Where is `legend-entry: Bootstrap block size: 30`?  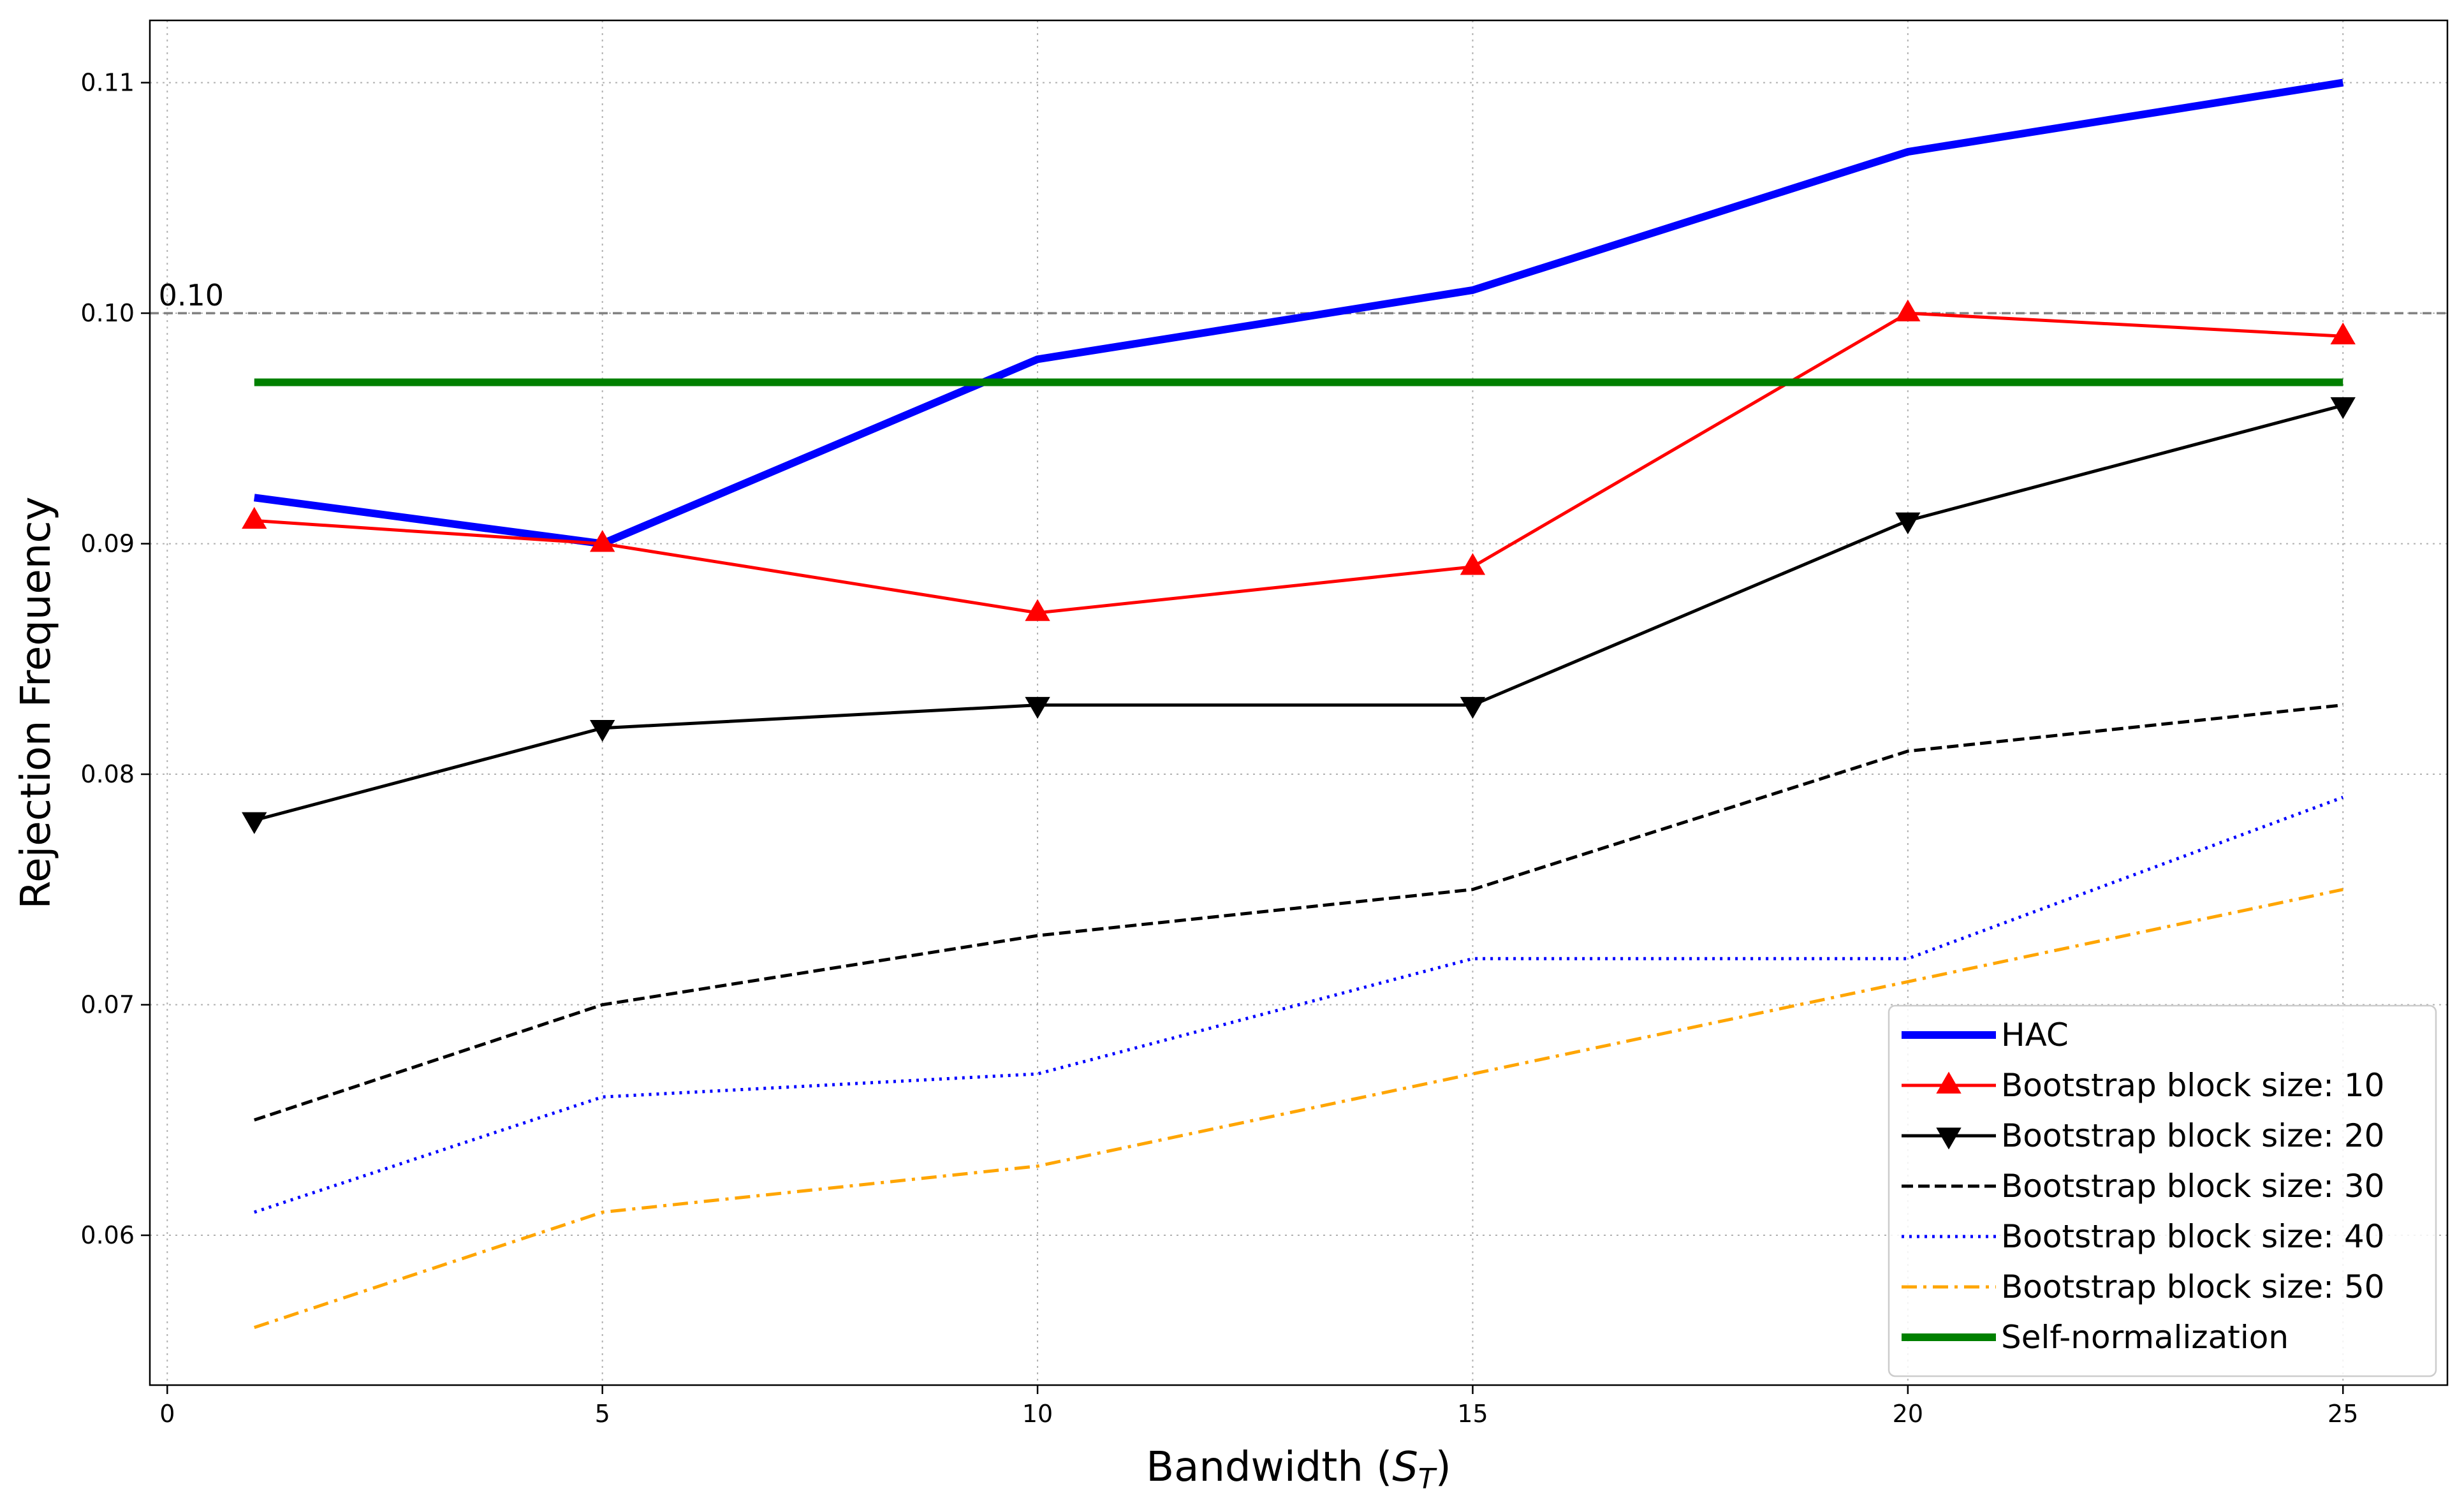
legend-entry: Bootstrap block size: 30 is located at coordinates (2143, 1186).